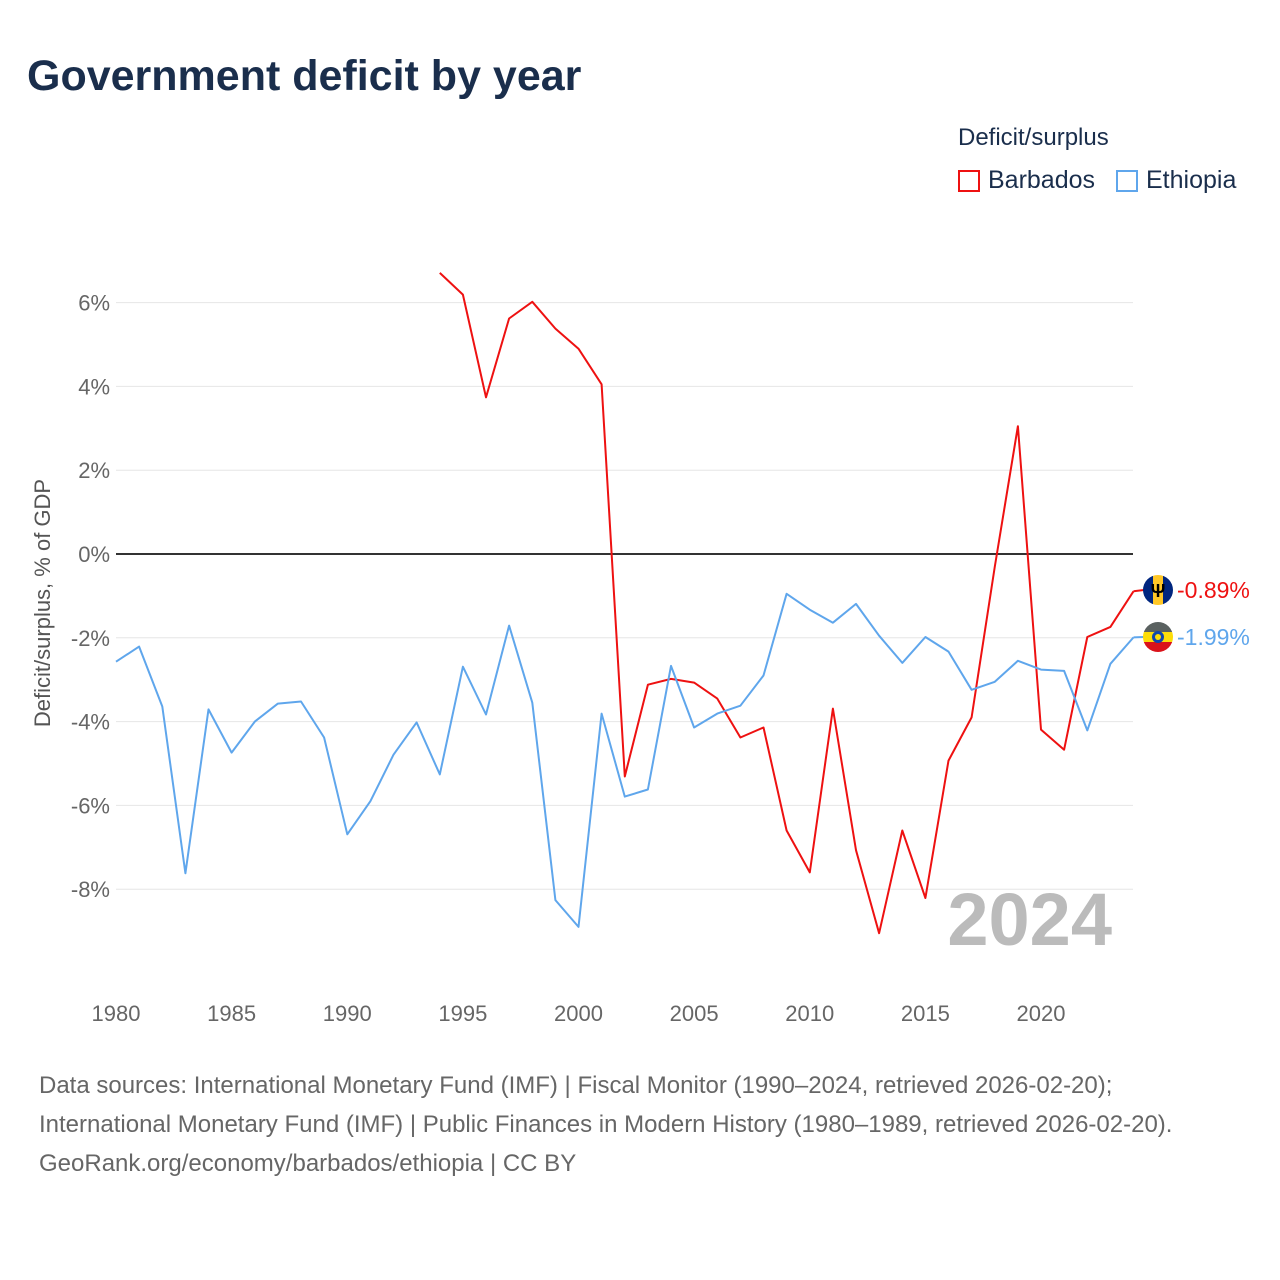  Describe the element at coordinates (42, 603) in the screenshot. I see `y-axis-label: Deficit/surplus, % of GDP` at that location.